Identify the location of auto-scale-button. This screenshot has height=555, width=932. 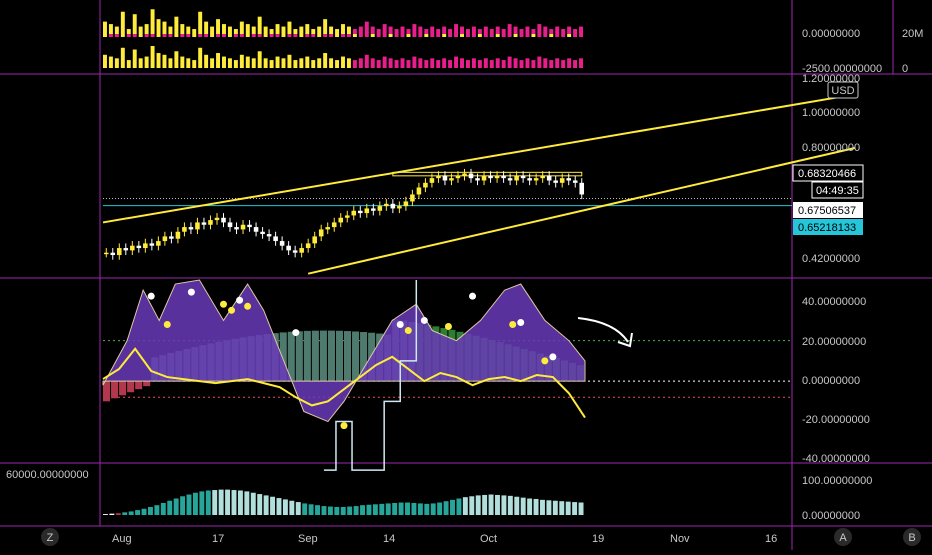
(843, 537).